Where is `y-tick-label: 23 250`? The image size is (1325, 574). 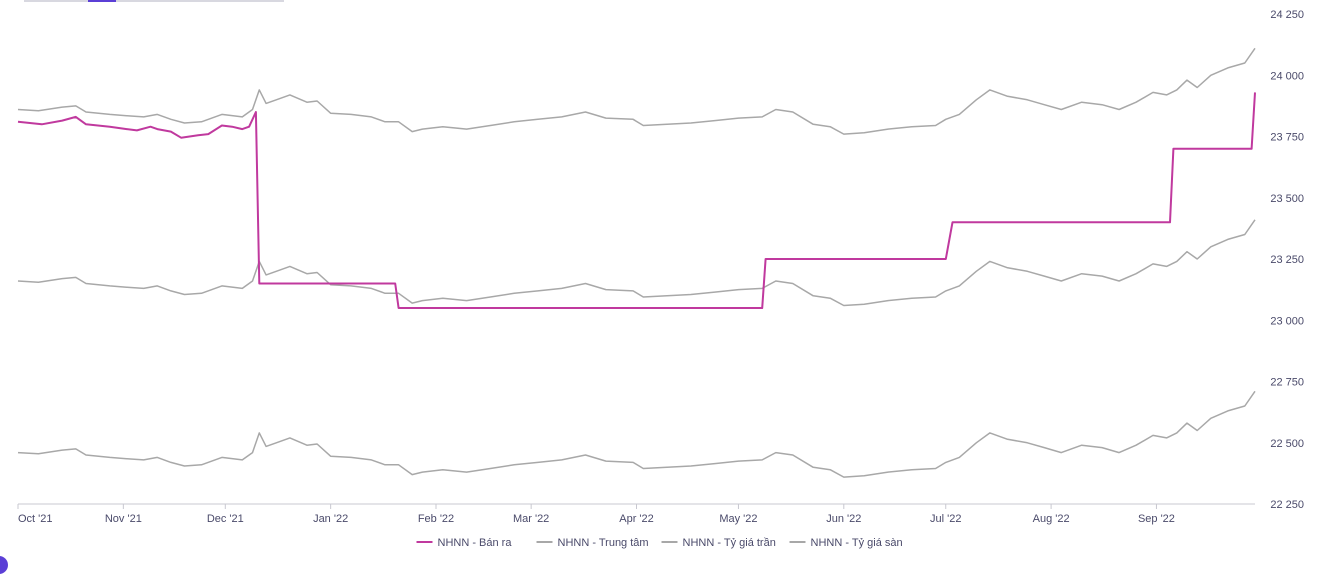
y-tick-label: 23 250 is located at coordinates (1287, 260).